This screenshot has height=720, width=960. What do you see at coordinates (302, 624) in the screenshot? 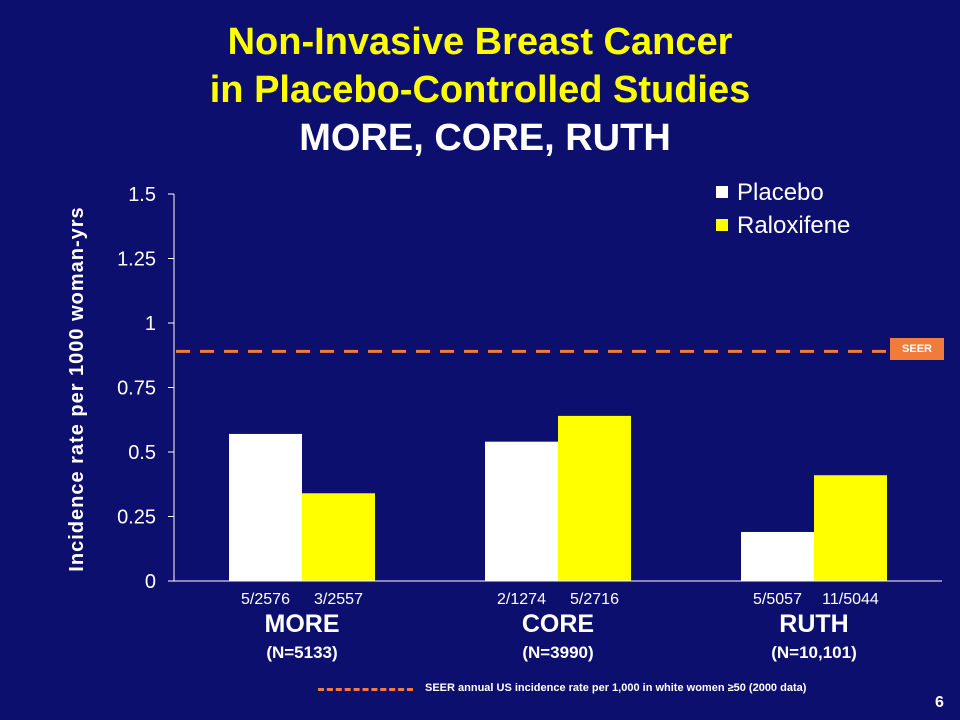
I see `category-label: MORE` at bounding box center [302, 624].